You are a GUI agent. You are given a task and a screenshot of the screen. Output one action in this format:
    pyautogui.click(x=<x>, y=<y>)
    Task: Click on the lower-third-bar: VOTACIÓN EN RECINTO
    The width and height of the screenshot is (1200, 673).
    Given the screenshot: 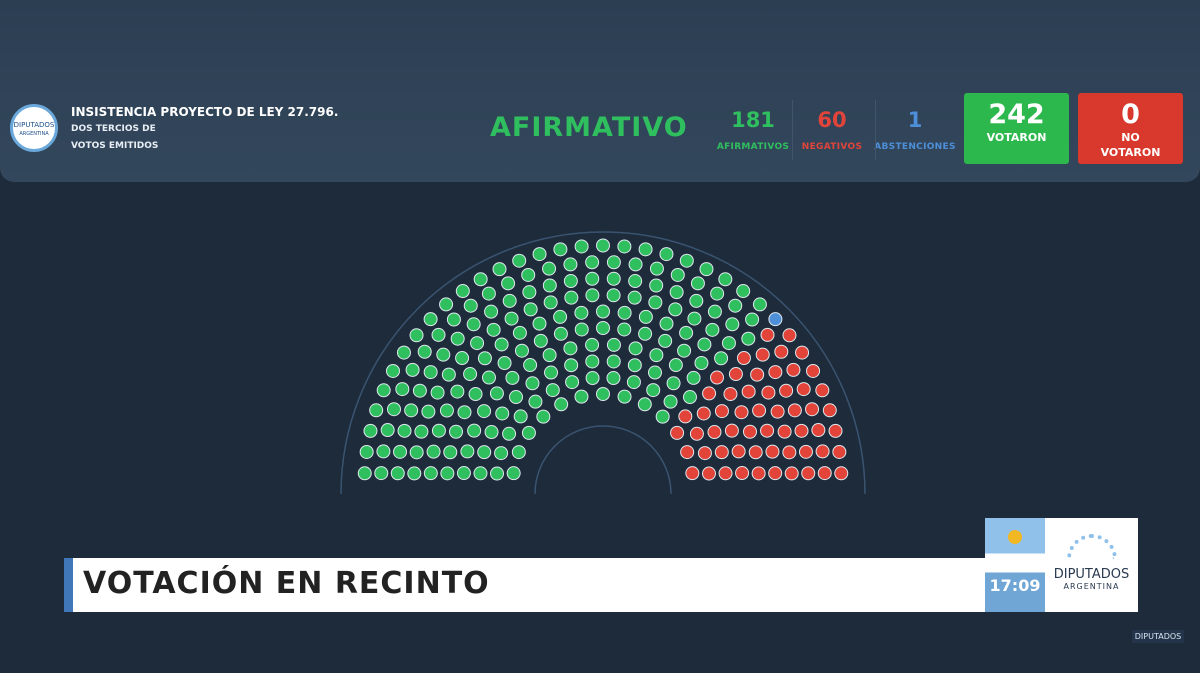 What is the action you would take?
    pyautogui.click(x=524, y=585)
    